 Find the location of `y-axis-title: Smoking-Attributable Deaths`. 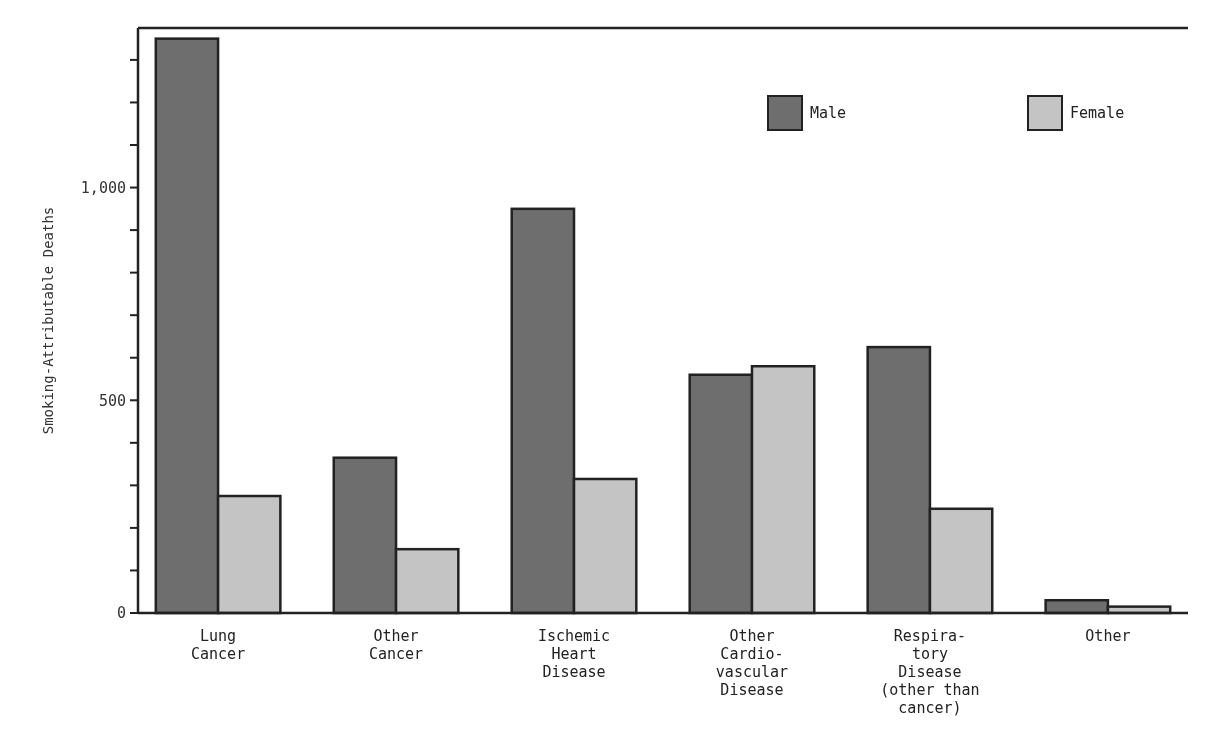

y-axis-title: Smoking-Attributable Deaths is located at coordinates (48, 320).